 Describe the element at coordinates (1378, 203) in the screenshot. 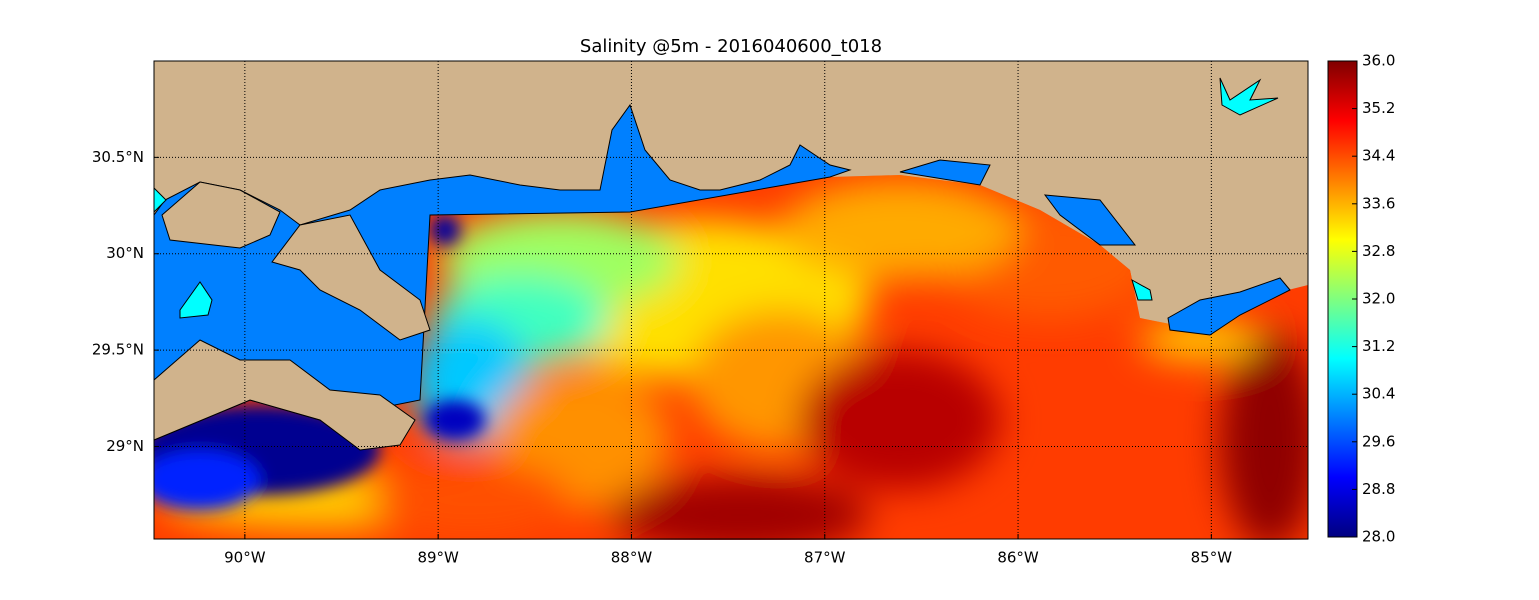

I see `colorbar-tick-label: 33.6` at that location.